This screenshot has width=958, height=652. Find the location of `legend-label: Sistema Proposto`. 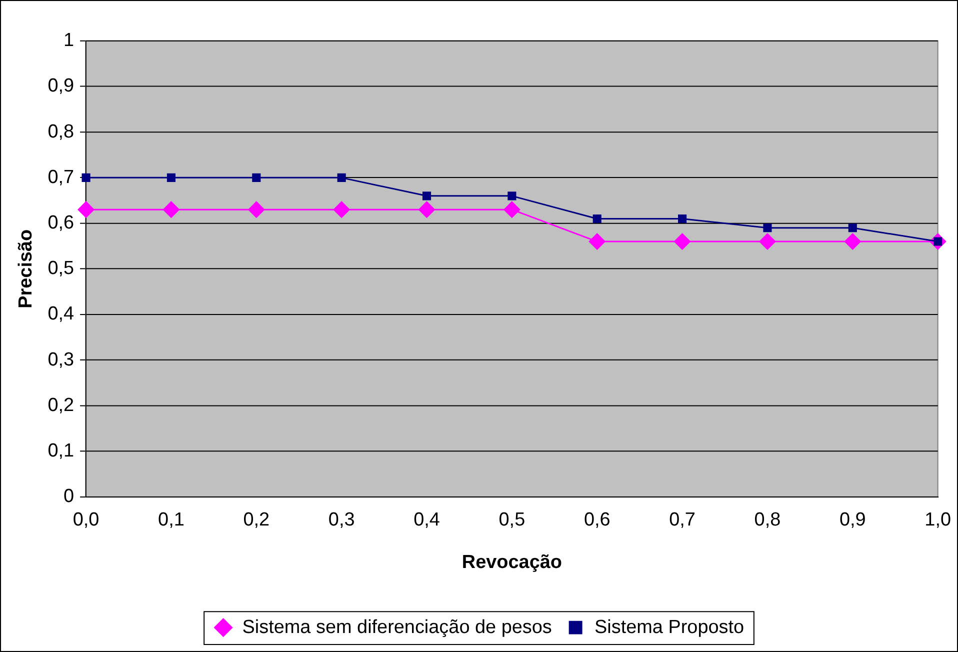

legend-label: Sistema Proposto is located at coordinates (669, 627).